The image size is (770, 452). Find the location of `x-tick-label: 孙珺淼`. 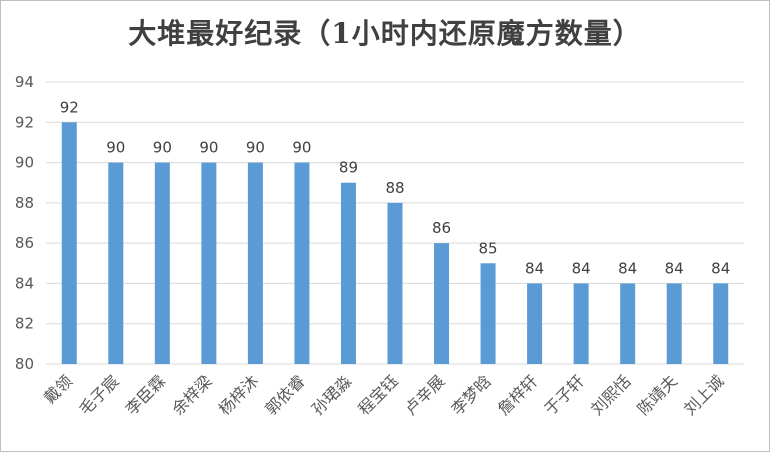

x-tick-label: 孙珺淼 is located at coordinates (331, 394).